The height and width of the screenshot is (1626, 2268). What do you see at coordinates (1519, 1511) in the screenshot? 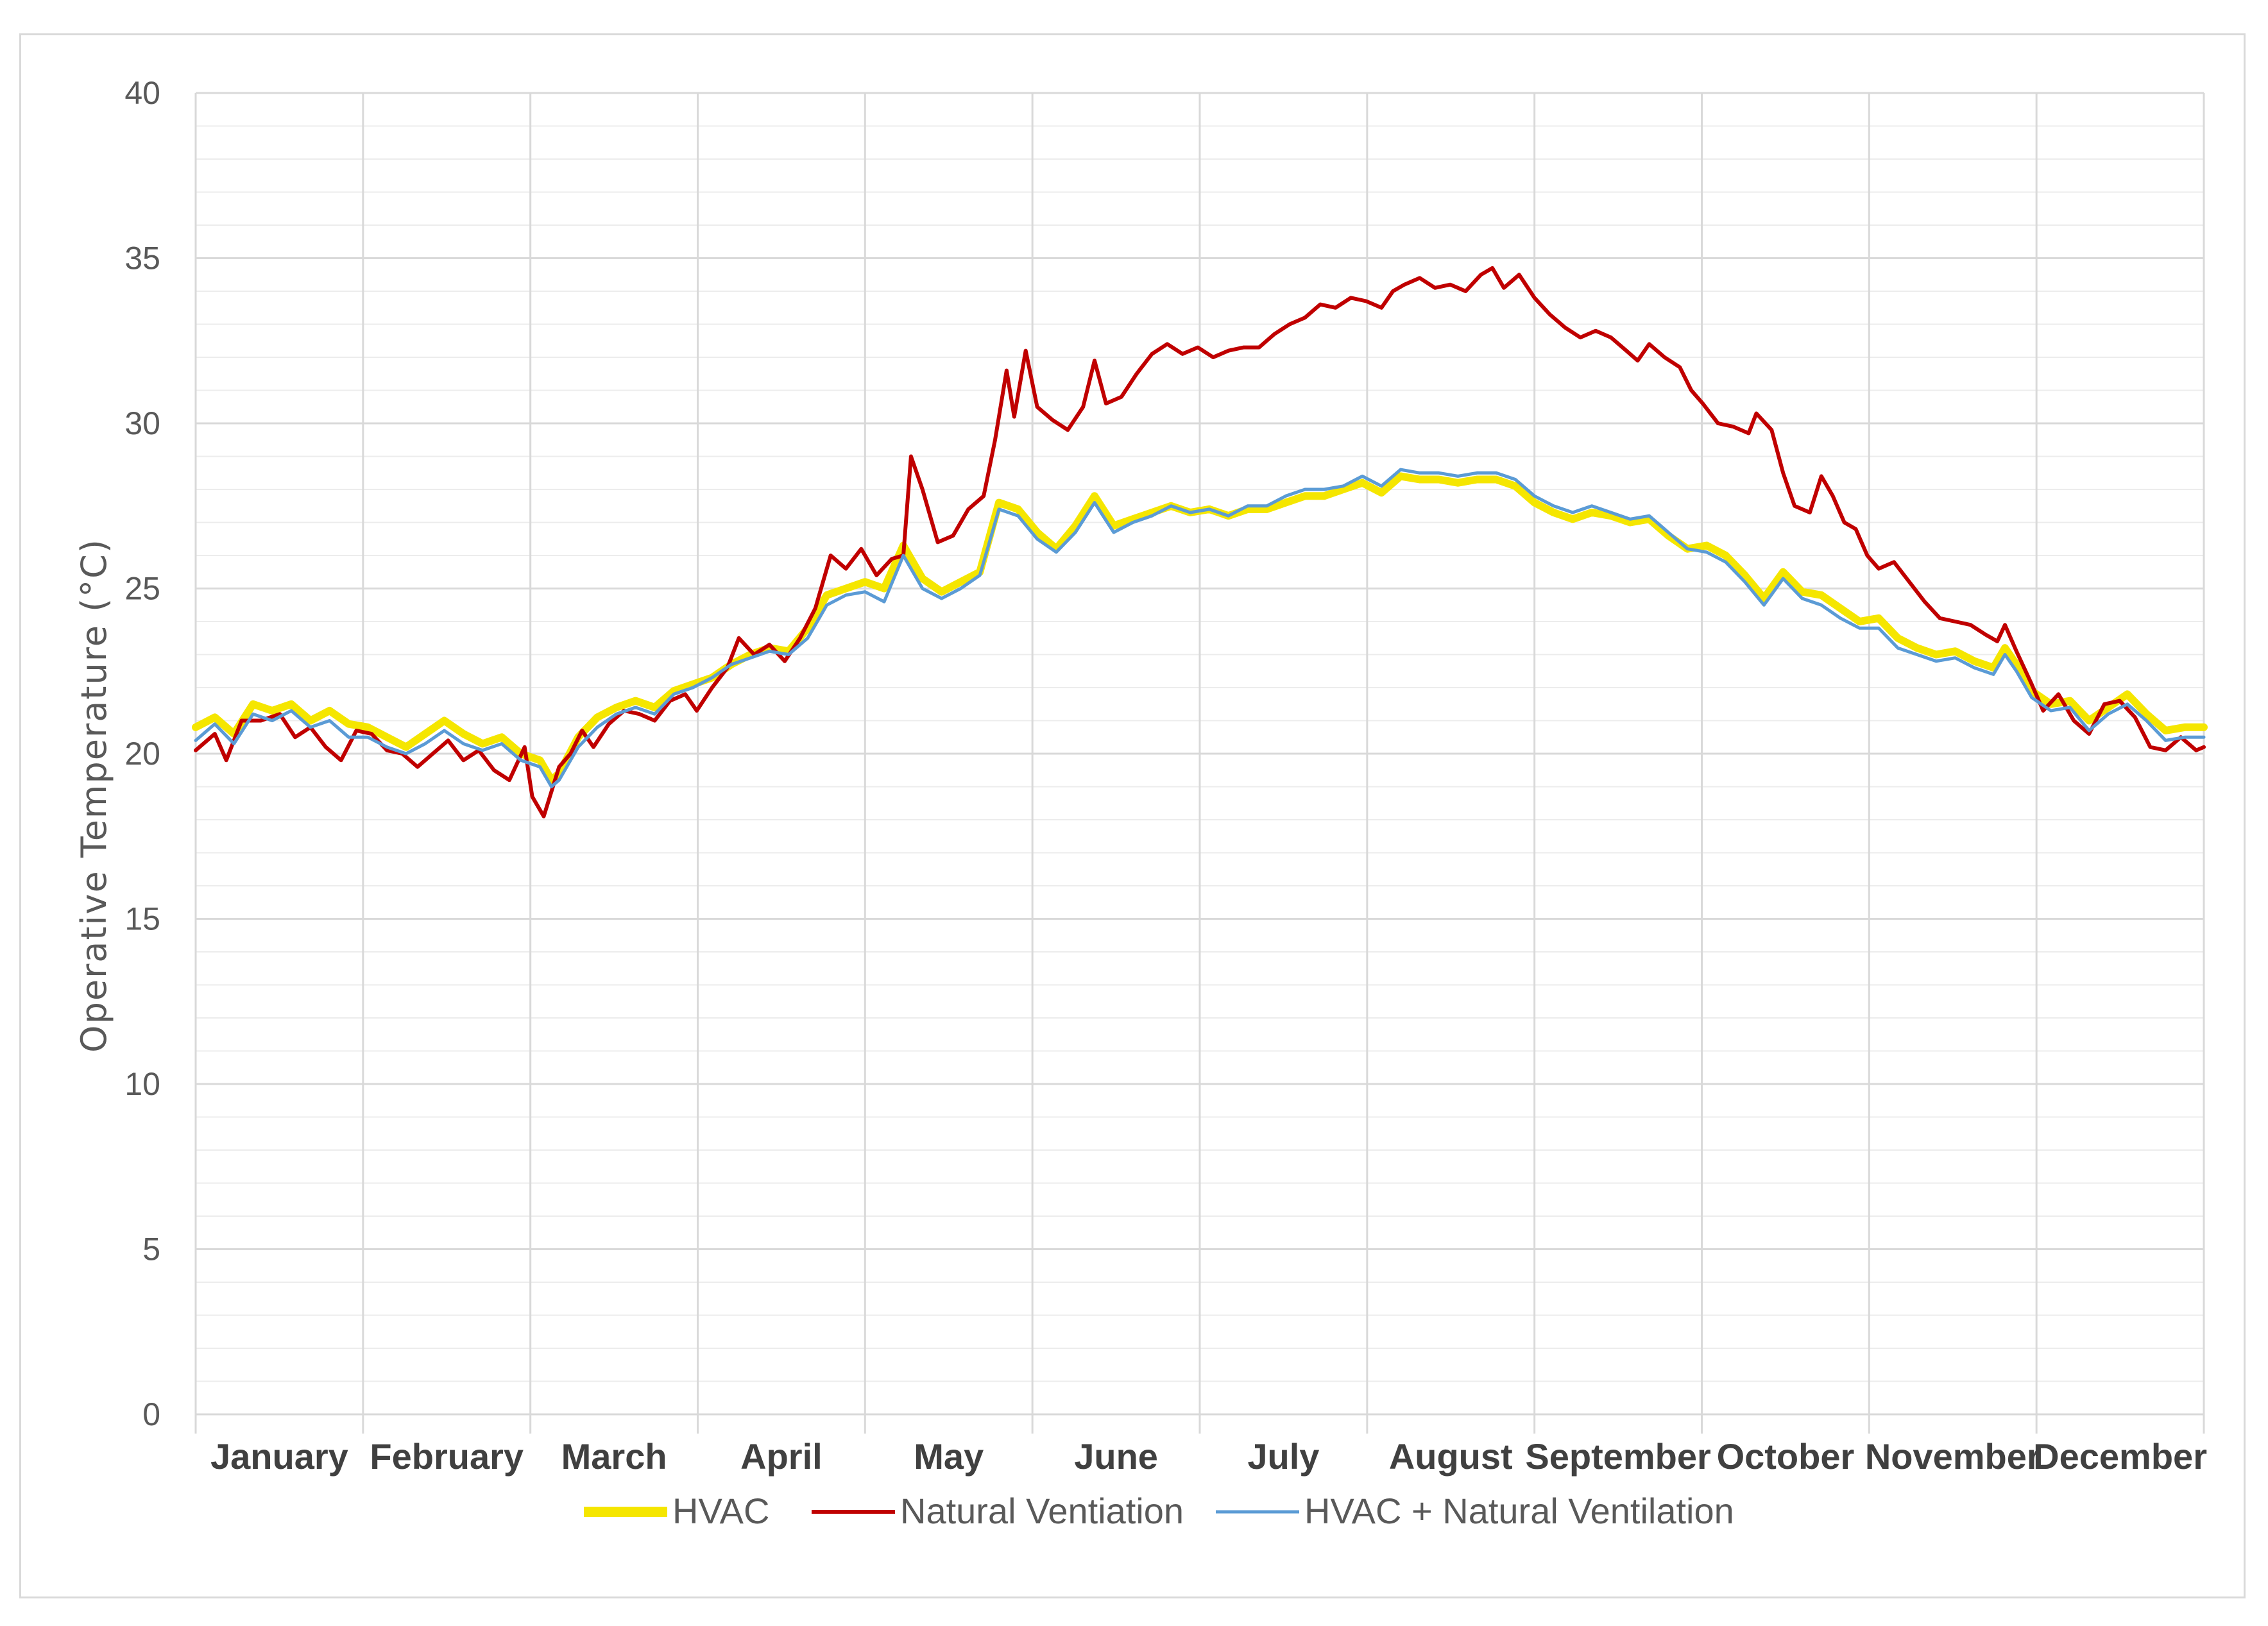
I see `legend-label: HVAC + Natural Ventilation` at bounding box center [1519, 1511].